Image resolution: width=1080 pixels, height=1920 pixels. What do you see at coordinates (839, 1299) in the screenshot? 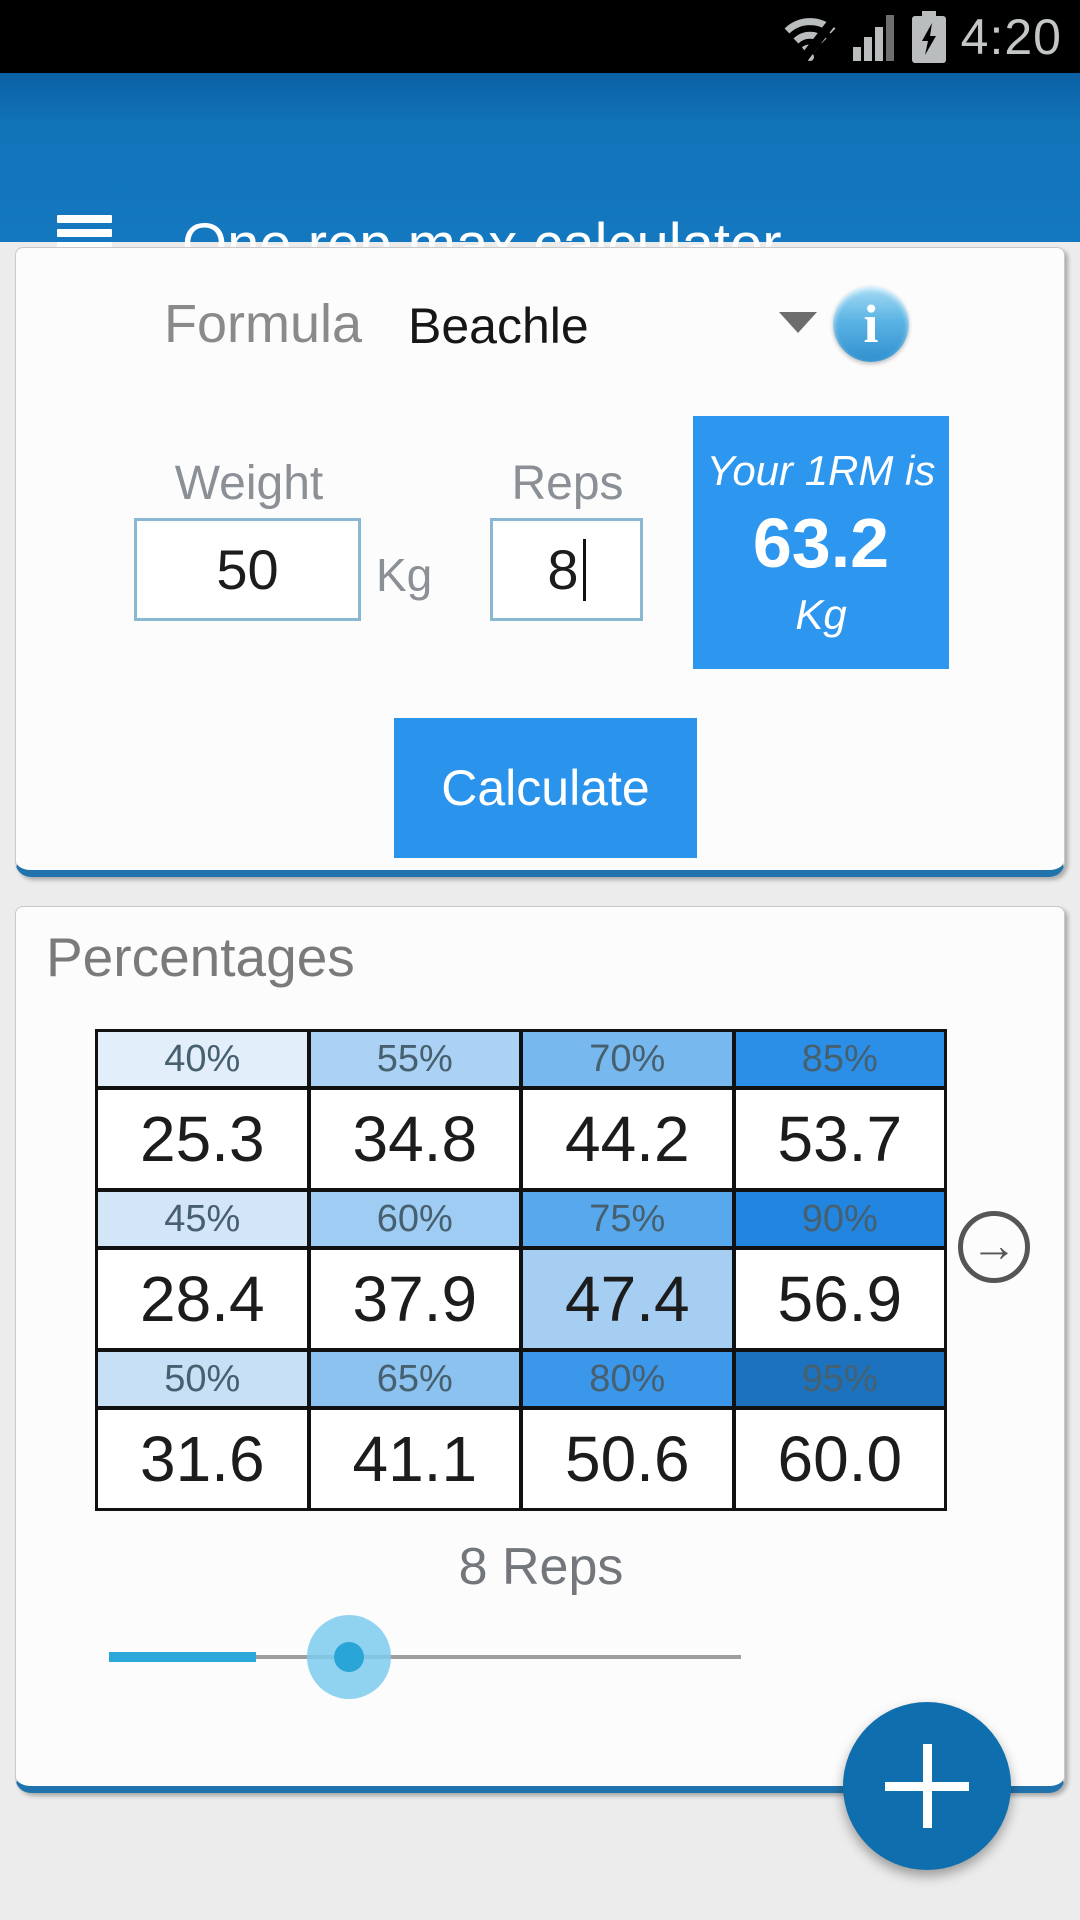
I see `pct-value: 56.9` at bounding box center [839, 1299].